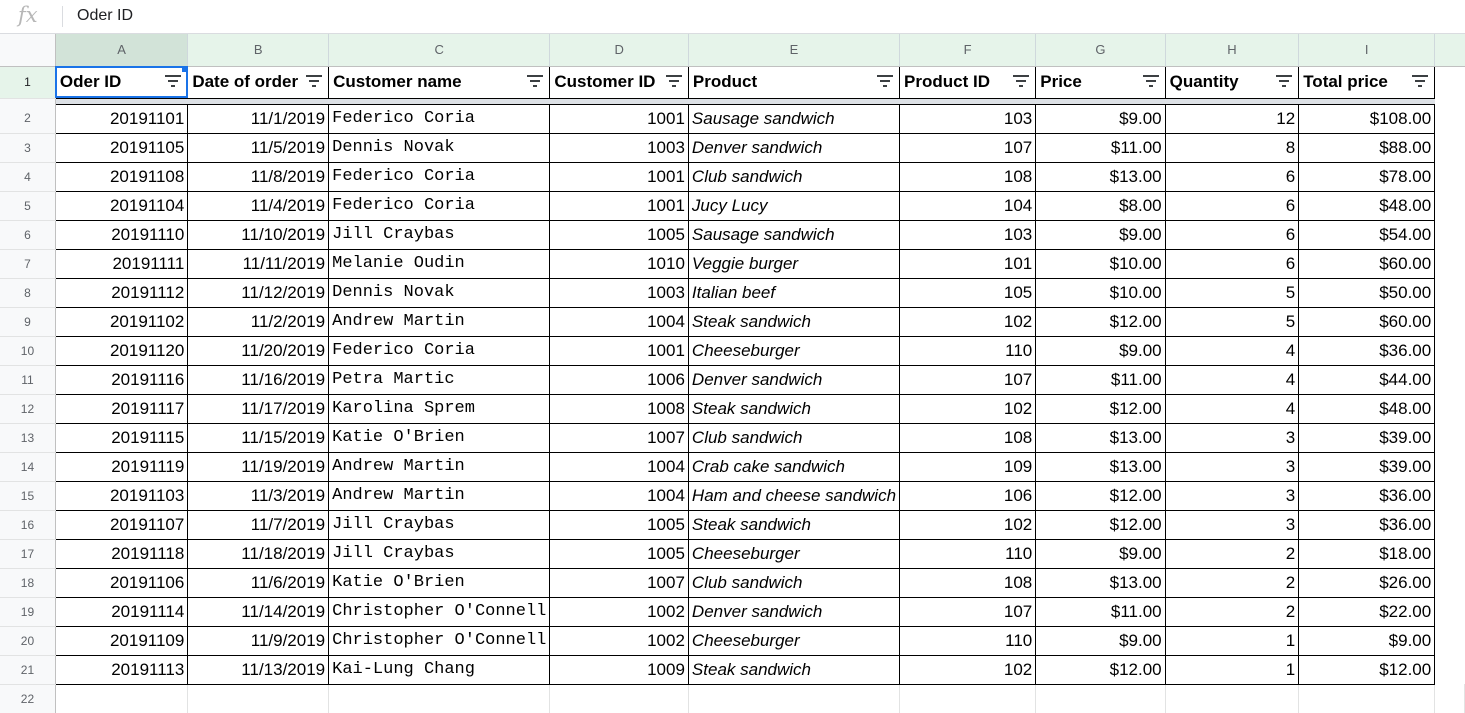 The width and height of the screenshot is (1465, 713). Describe the element at coordinates (794, 350) in the screenshot. I see `product-cell: Cheeseburger` at that location.